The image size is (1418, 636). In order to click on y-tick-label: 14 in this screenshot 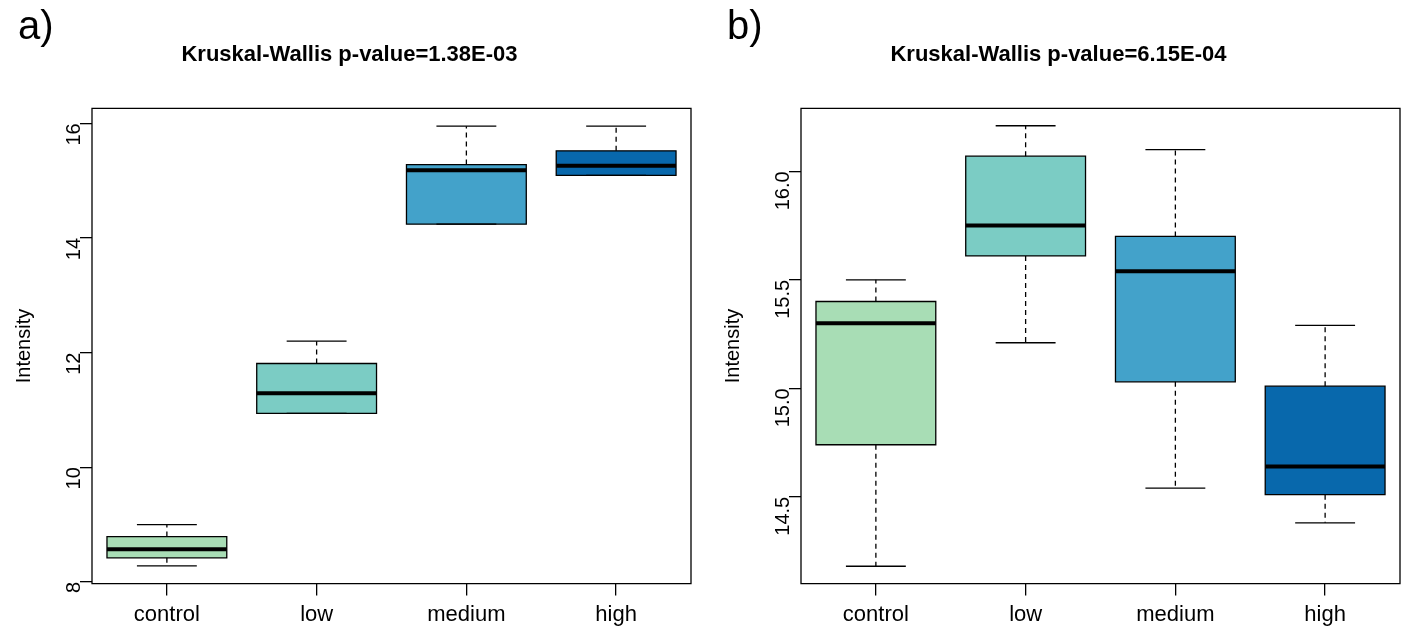, I will do `click(72, 249)`.